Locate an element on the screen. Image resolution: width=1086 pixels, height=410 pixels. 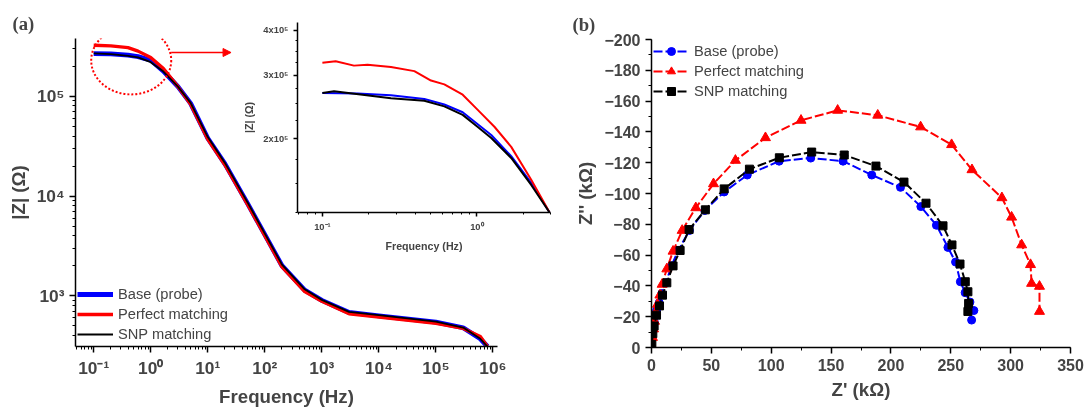
x-tick-label: 50 is located at coordinates (711, 365).